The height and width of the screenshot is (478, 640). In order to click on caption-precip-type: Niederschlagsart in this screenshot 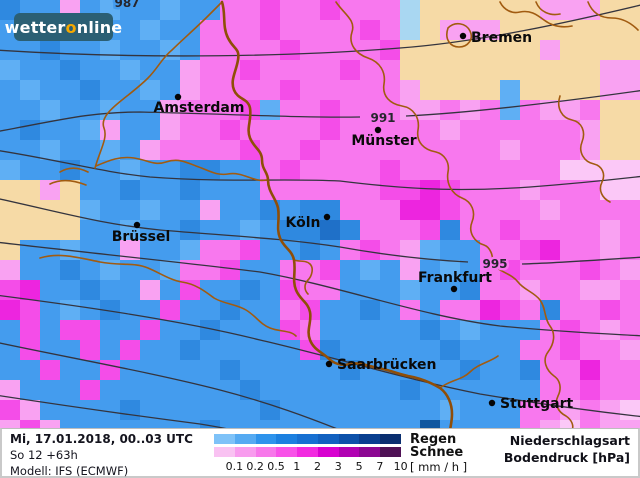, I will do `click(569, 440)`.